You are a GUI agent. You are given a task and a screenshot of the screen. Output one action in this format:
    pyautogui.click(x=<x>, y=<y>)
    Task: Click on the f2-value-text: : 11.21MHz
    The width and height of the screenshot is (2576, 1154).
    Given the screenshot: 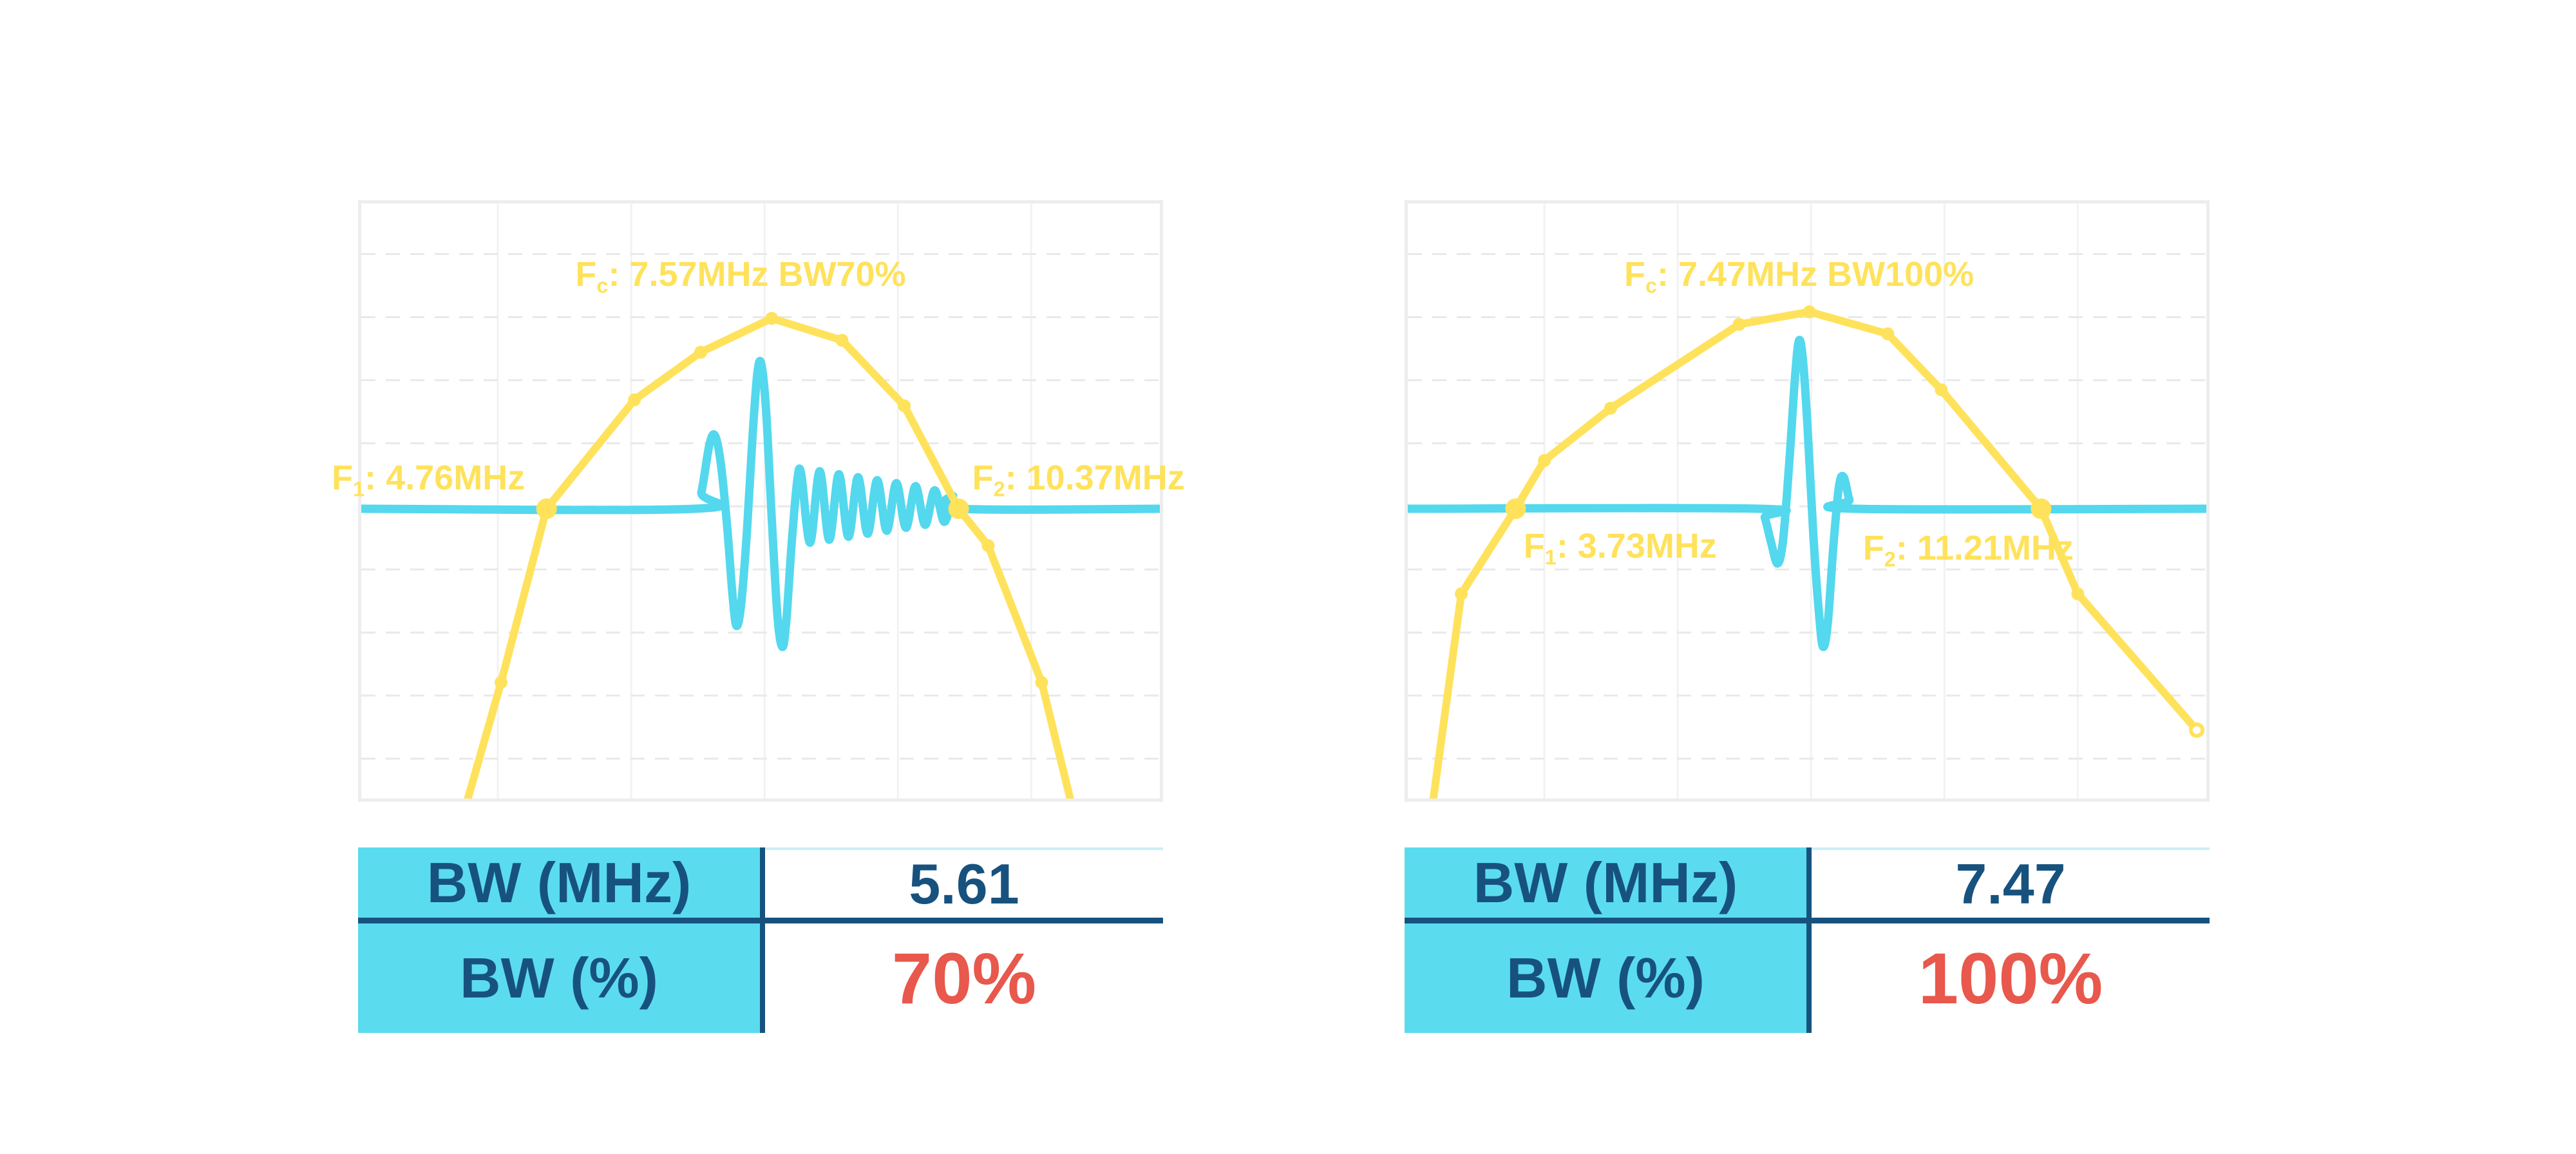 What is the action you would take?
    pyautogui.click(x=1985, y=548)
    